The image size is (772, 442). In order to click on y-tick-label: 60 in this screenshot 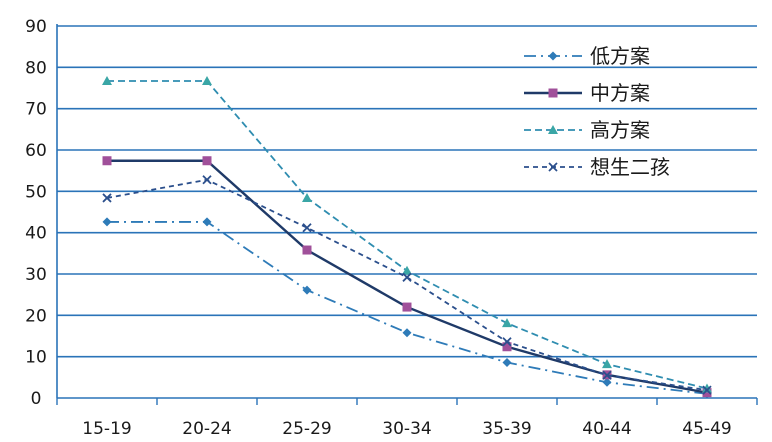, I will do `click(36, 151)`.